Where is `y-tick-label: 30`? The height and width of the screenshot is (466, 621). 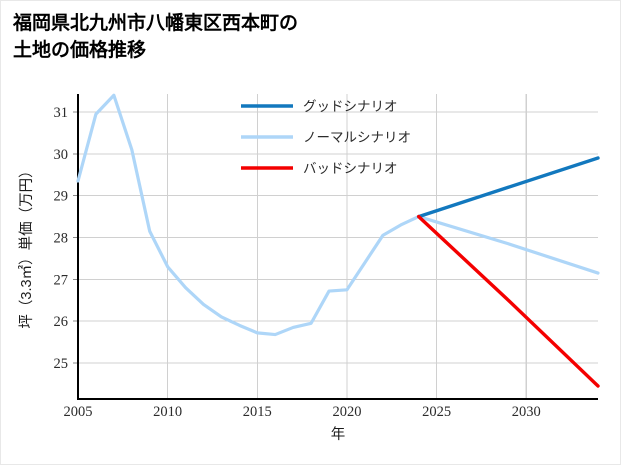
y-tick-label: 30 is located at coordinates (61, 155).